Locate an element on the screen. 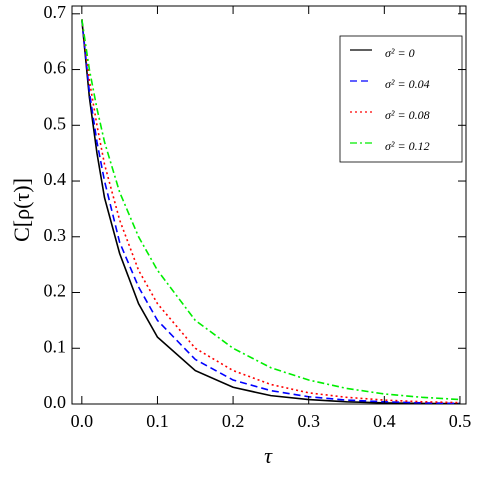 The image size is (480, 485). y-tick-label: 0.1 is located at coordinates (55, 346).